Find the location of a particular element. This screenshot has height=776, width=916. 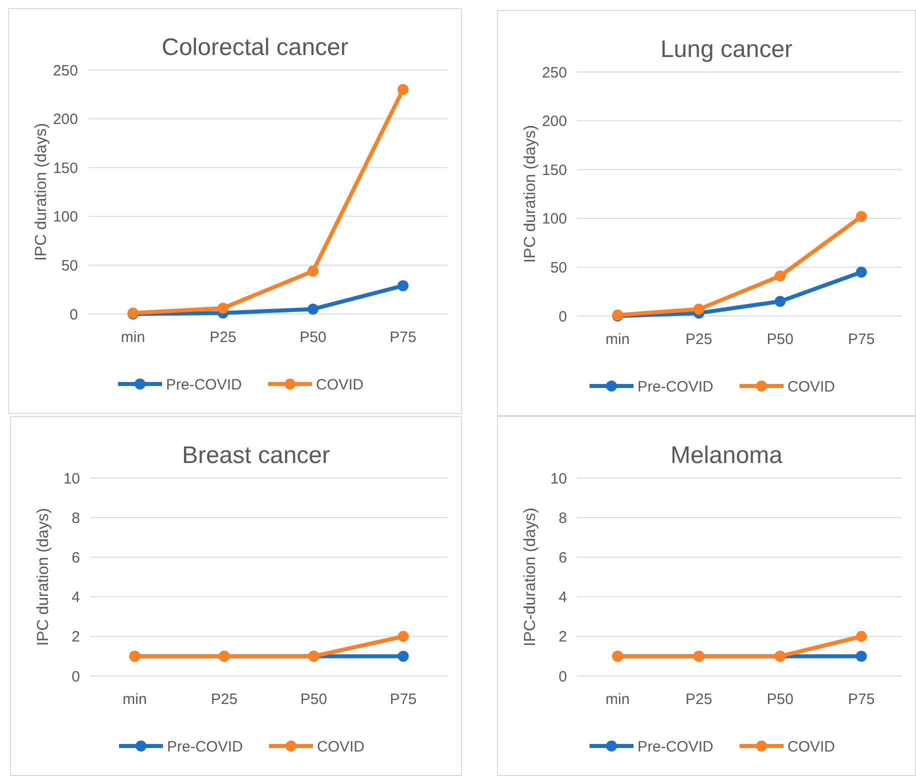

y-axis-title: IPC-duration (days) is located at coordinates (530, 577).